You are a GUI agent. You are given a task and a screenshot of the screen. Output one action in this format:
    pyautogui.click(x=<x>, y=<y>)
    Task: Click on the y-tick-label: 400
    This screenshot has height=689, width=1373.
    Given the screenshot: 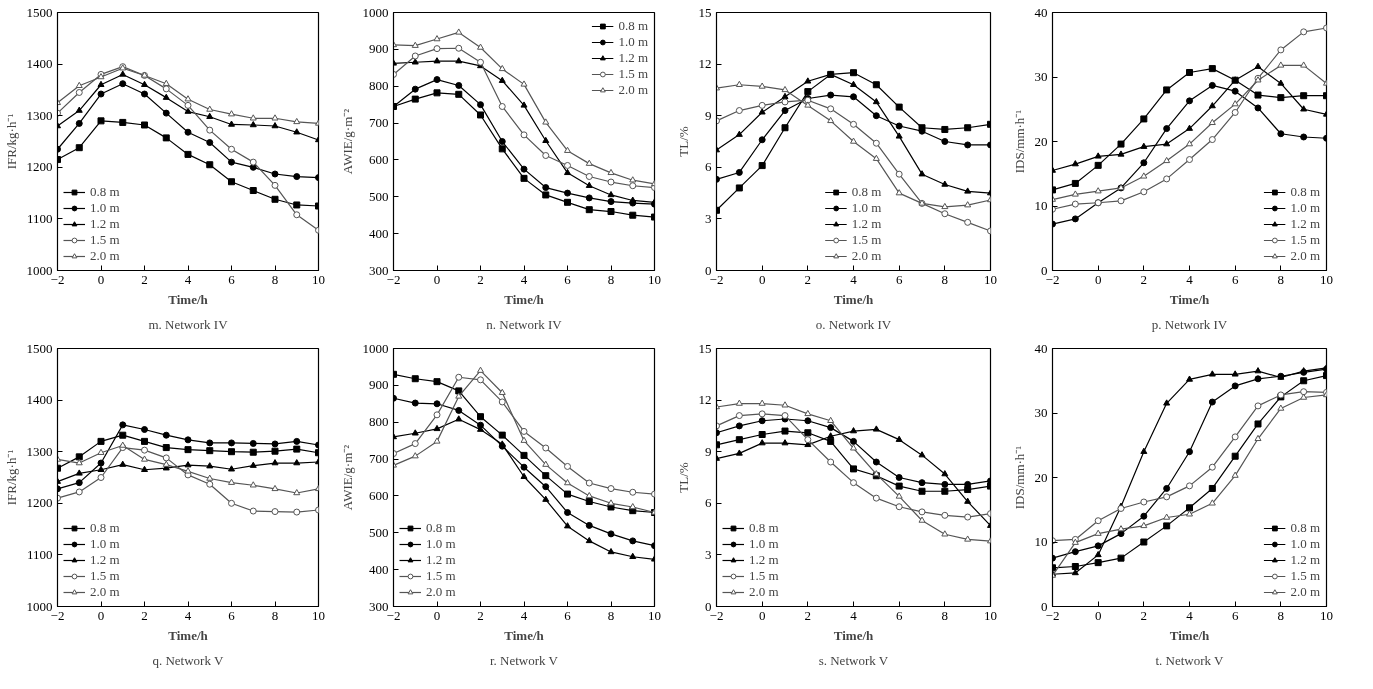 What is the action you would take?
    pyautogui.click(x=379, y=233)
    